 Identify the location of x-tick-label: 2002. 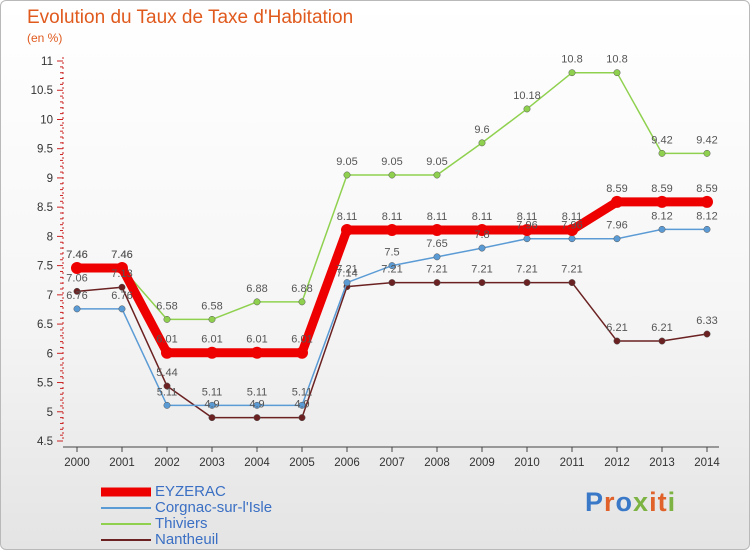
(167, 463).